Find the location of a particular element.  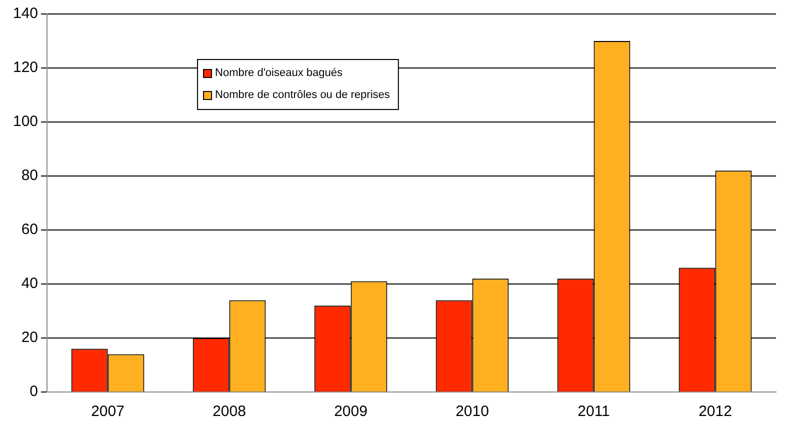

y-tick-label: 80 is located at coordinates (29, 175).